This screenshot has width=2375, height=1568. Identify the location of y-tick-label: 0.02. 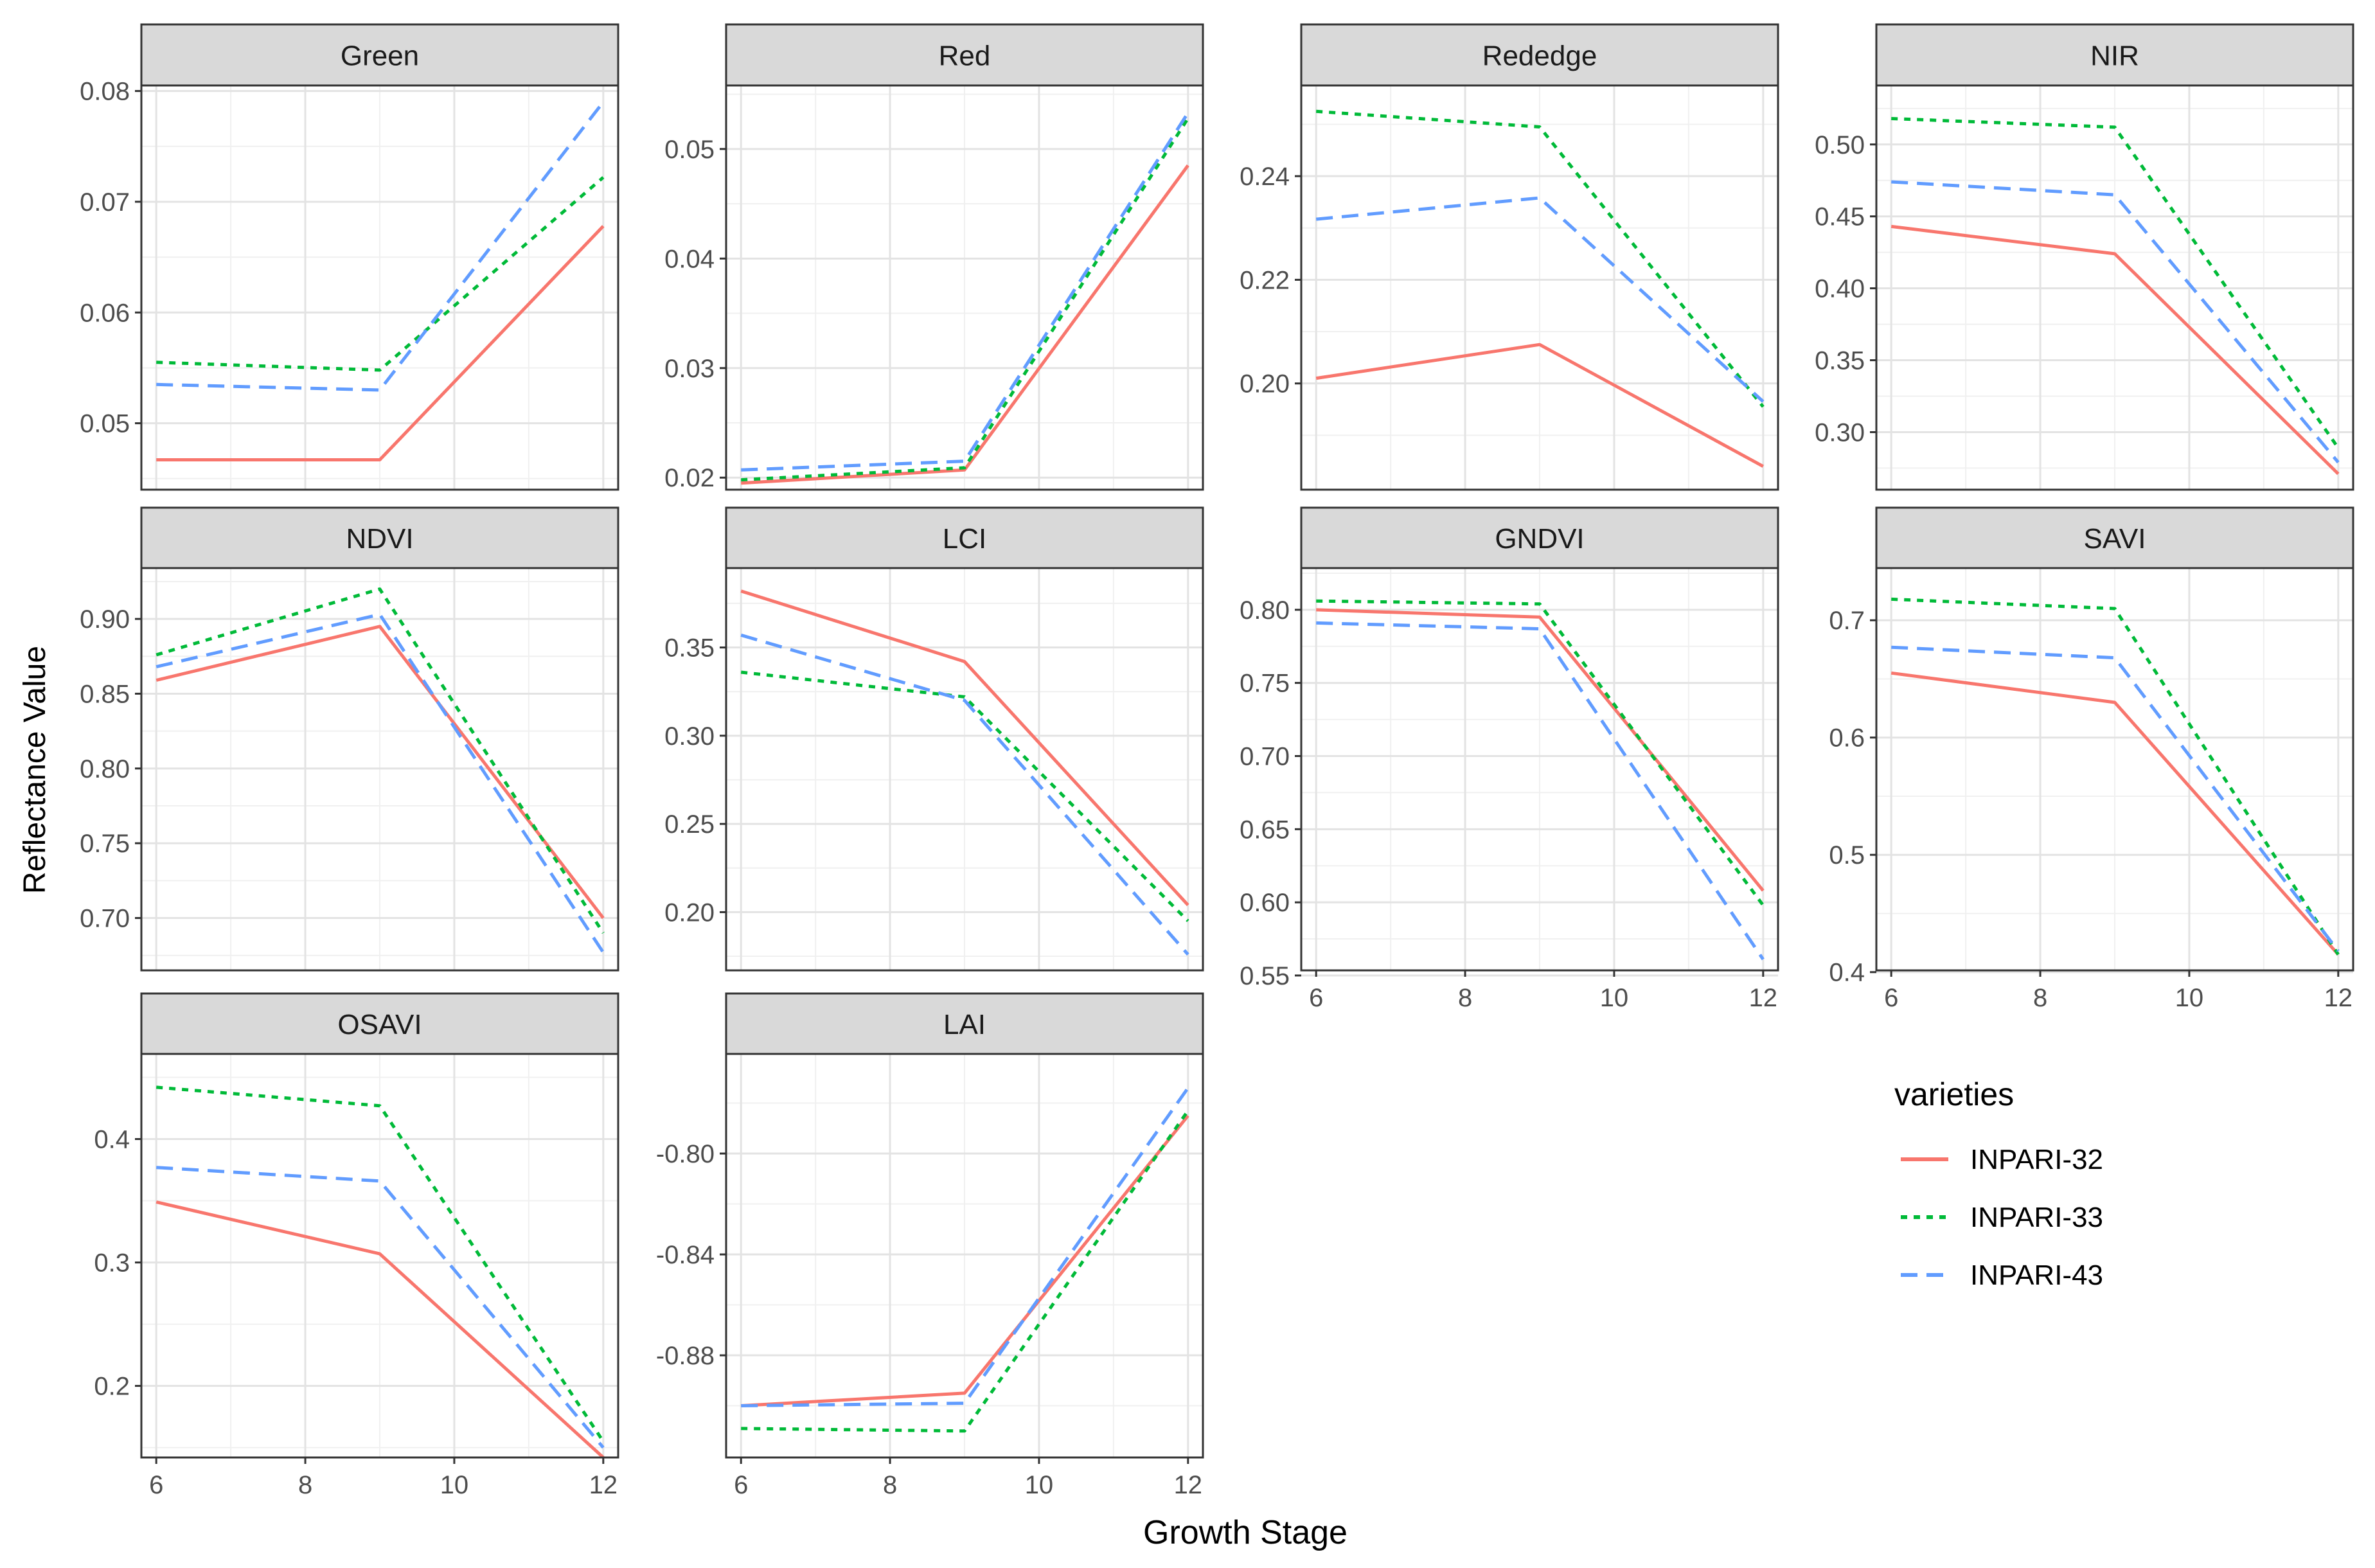
(689, 478).